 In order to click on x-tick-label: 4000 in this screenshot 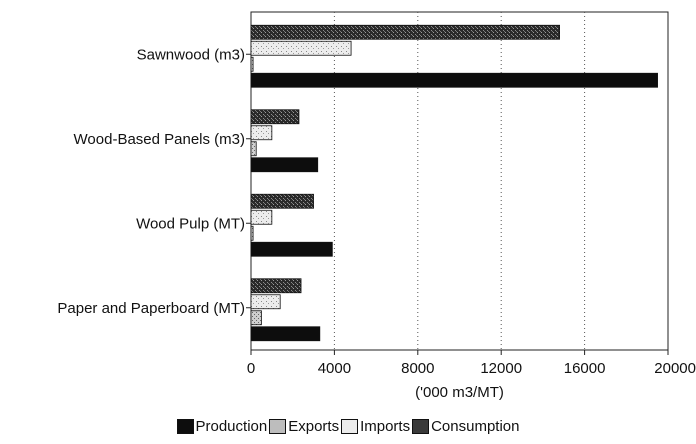, I will do `click(334, 368)`.